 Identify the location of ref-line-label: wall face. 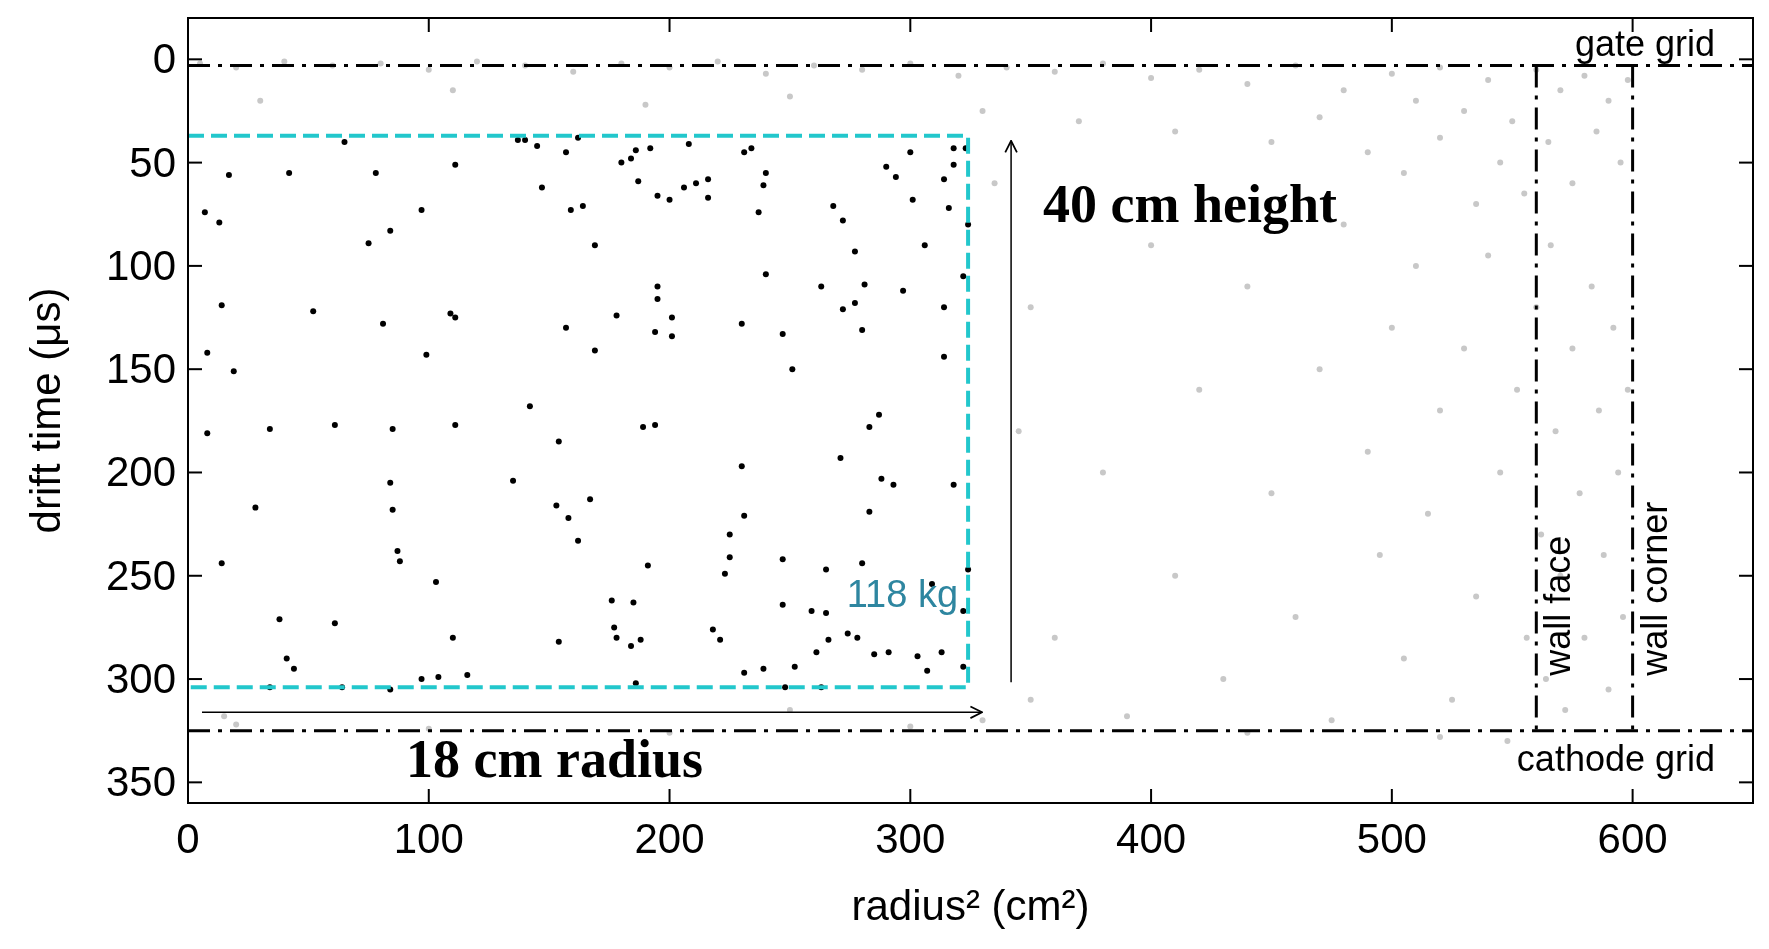
(1558, 606).